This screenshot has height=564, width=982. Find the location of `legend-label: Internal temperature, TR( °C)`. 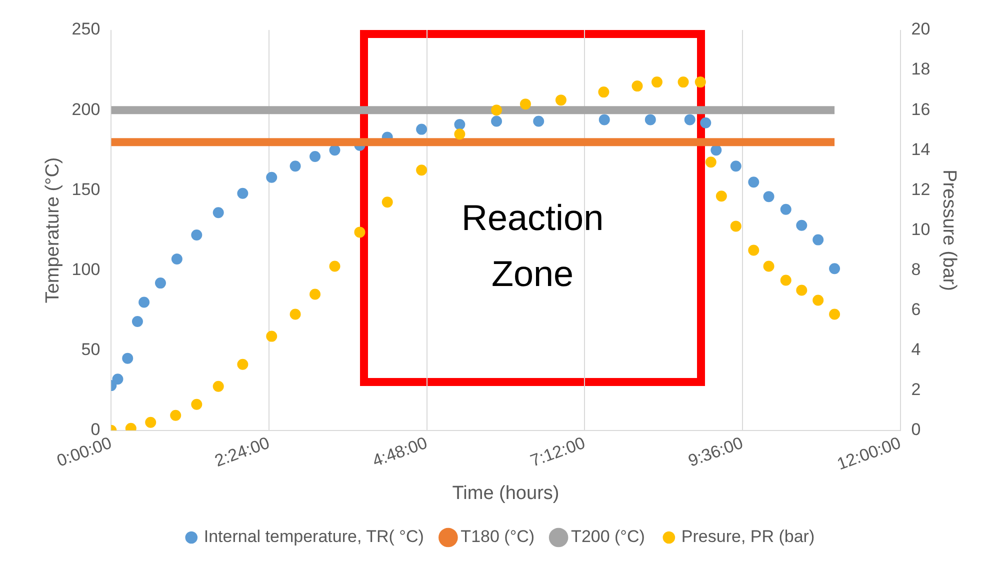

legend-label: Internal temperature, TR( °C) is located at coordinates (314, 536).